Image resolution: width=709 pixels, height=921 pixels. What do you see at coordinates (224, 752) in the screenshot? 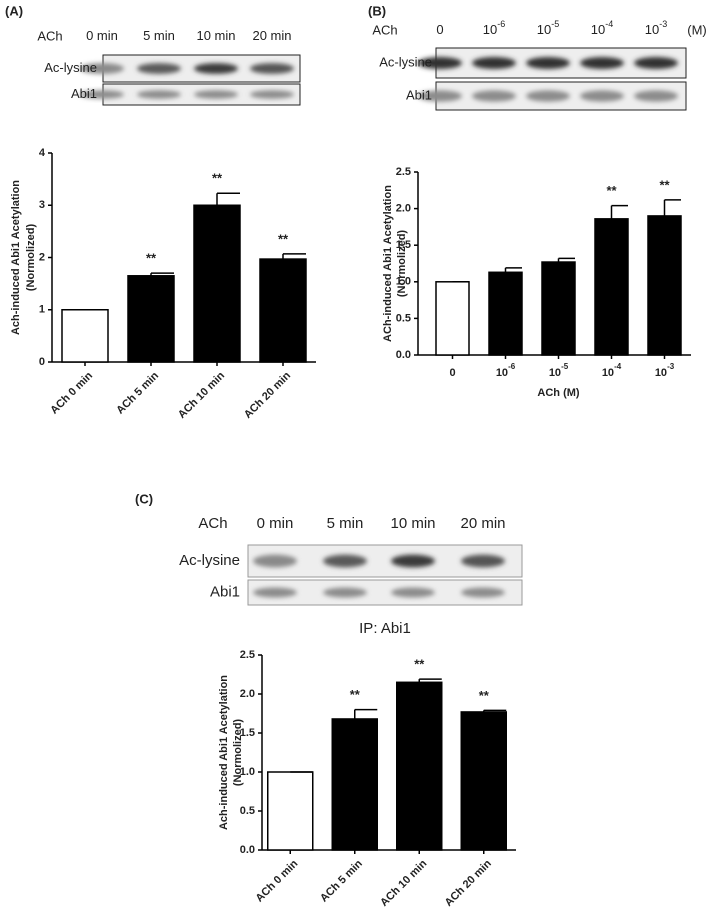
I see `y-axis-label: Ach-induced Abi1 Acetylation` at bounding box center [224, 752].